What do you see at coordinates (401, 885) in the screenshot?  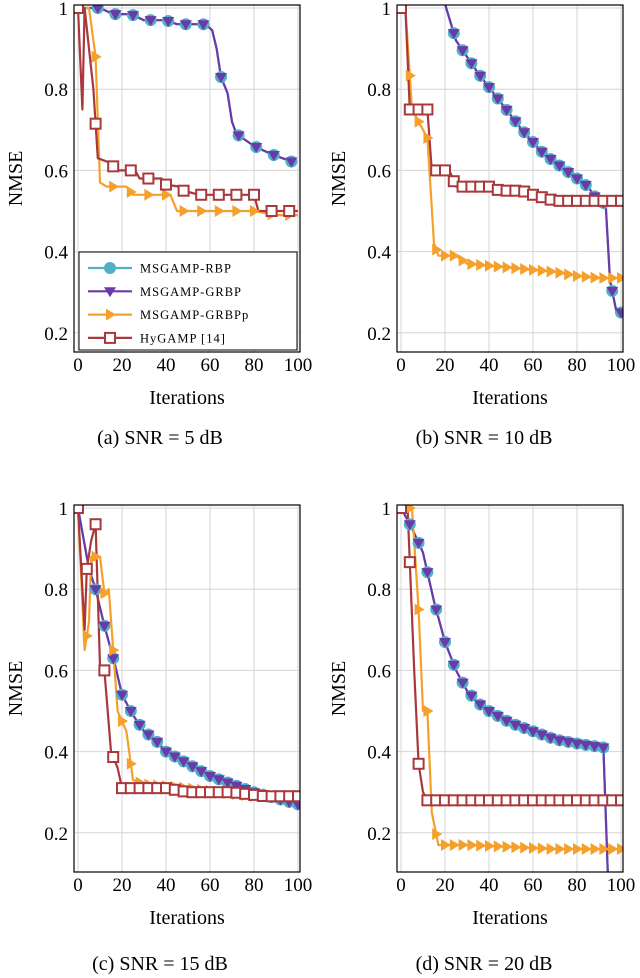 I see `x-tick-label: 0` at bounding box center [401, 885].